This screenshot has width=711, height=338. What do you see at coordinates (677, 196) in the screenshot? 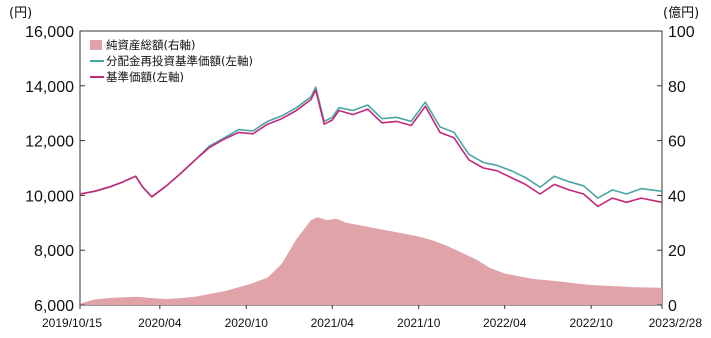
I see `right-tick-label: 40` at bounding box center [677, 196].